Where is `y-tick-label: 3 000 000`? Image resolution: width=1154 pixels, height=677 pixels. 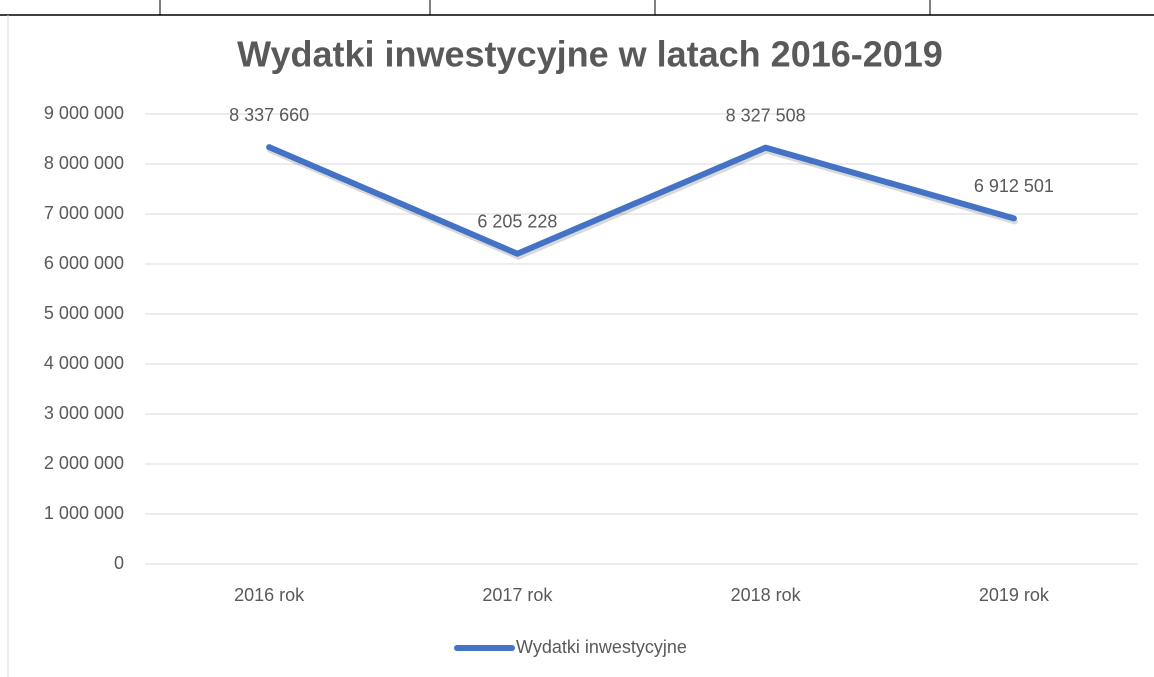 y-tick-label: 3 000 000 is located at coordinates (84, 413).